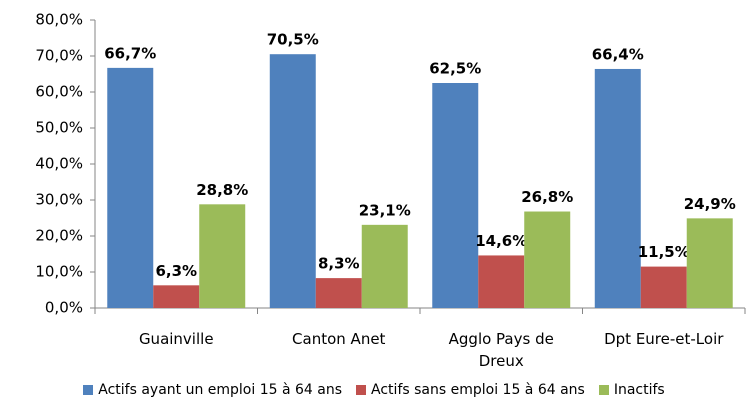 The height and width of the screenshot is (406, 748). Describe the element at coordinates (639, 390) in the screenshot. I see `legend-label: Inactifs` at that location.